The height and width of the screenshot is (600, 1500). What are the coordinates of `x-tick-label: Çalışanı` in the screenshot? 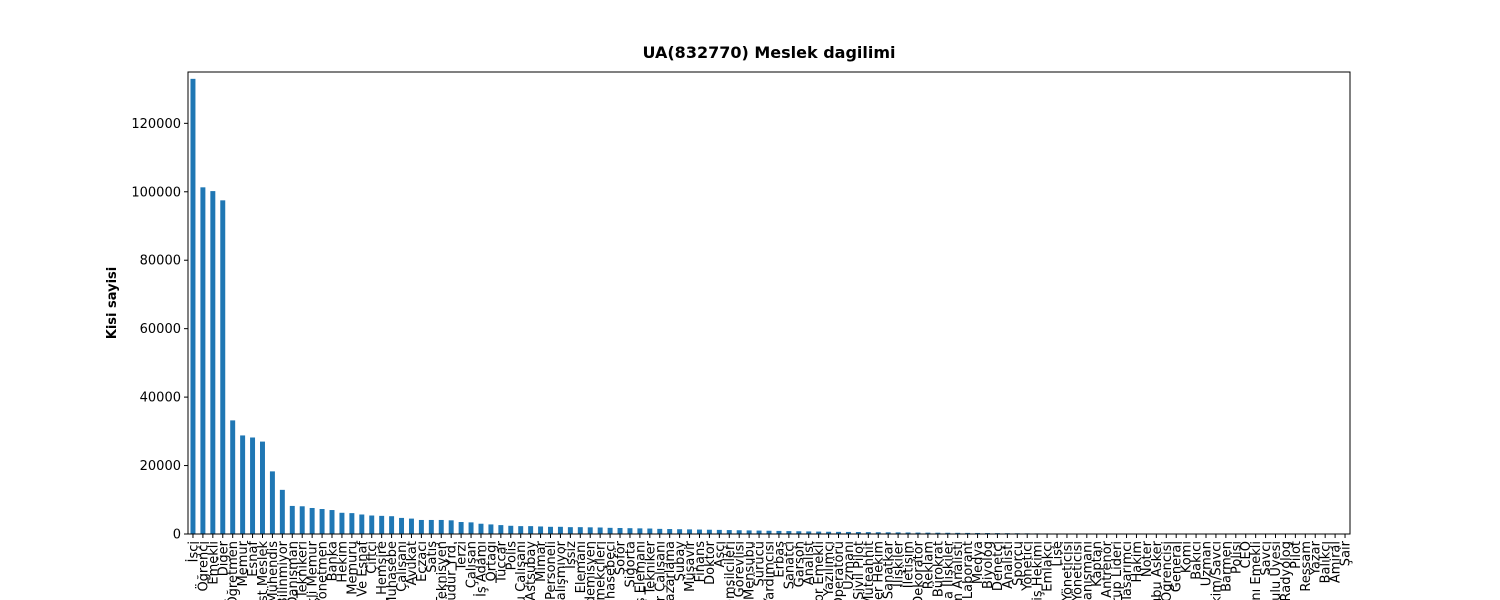 It's located at (402, 566).